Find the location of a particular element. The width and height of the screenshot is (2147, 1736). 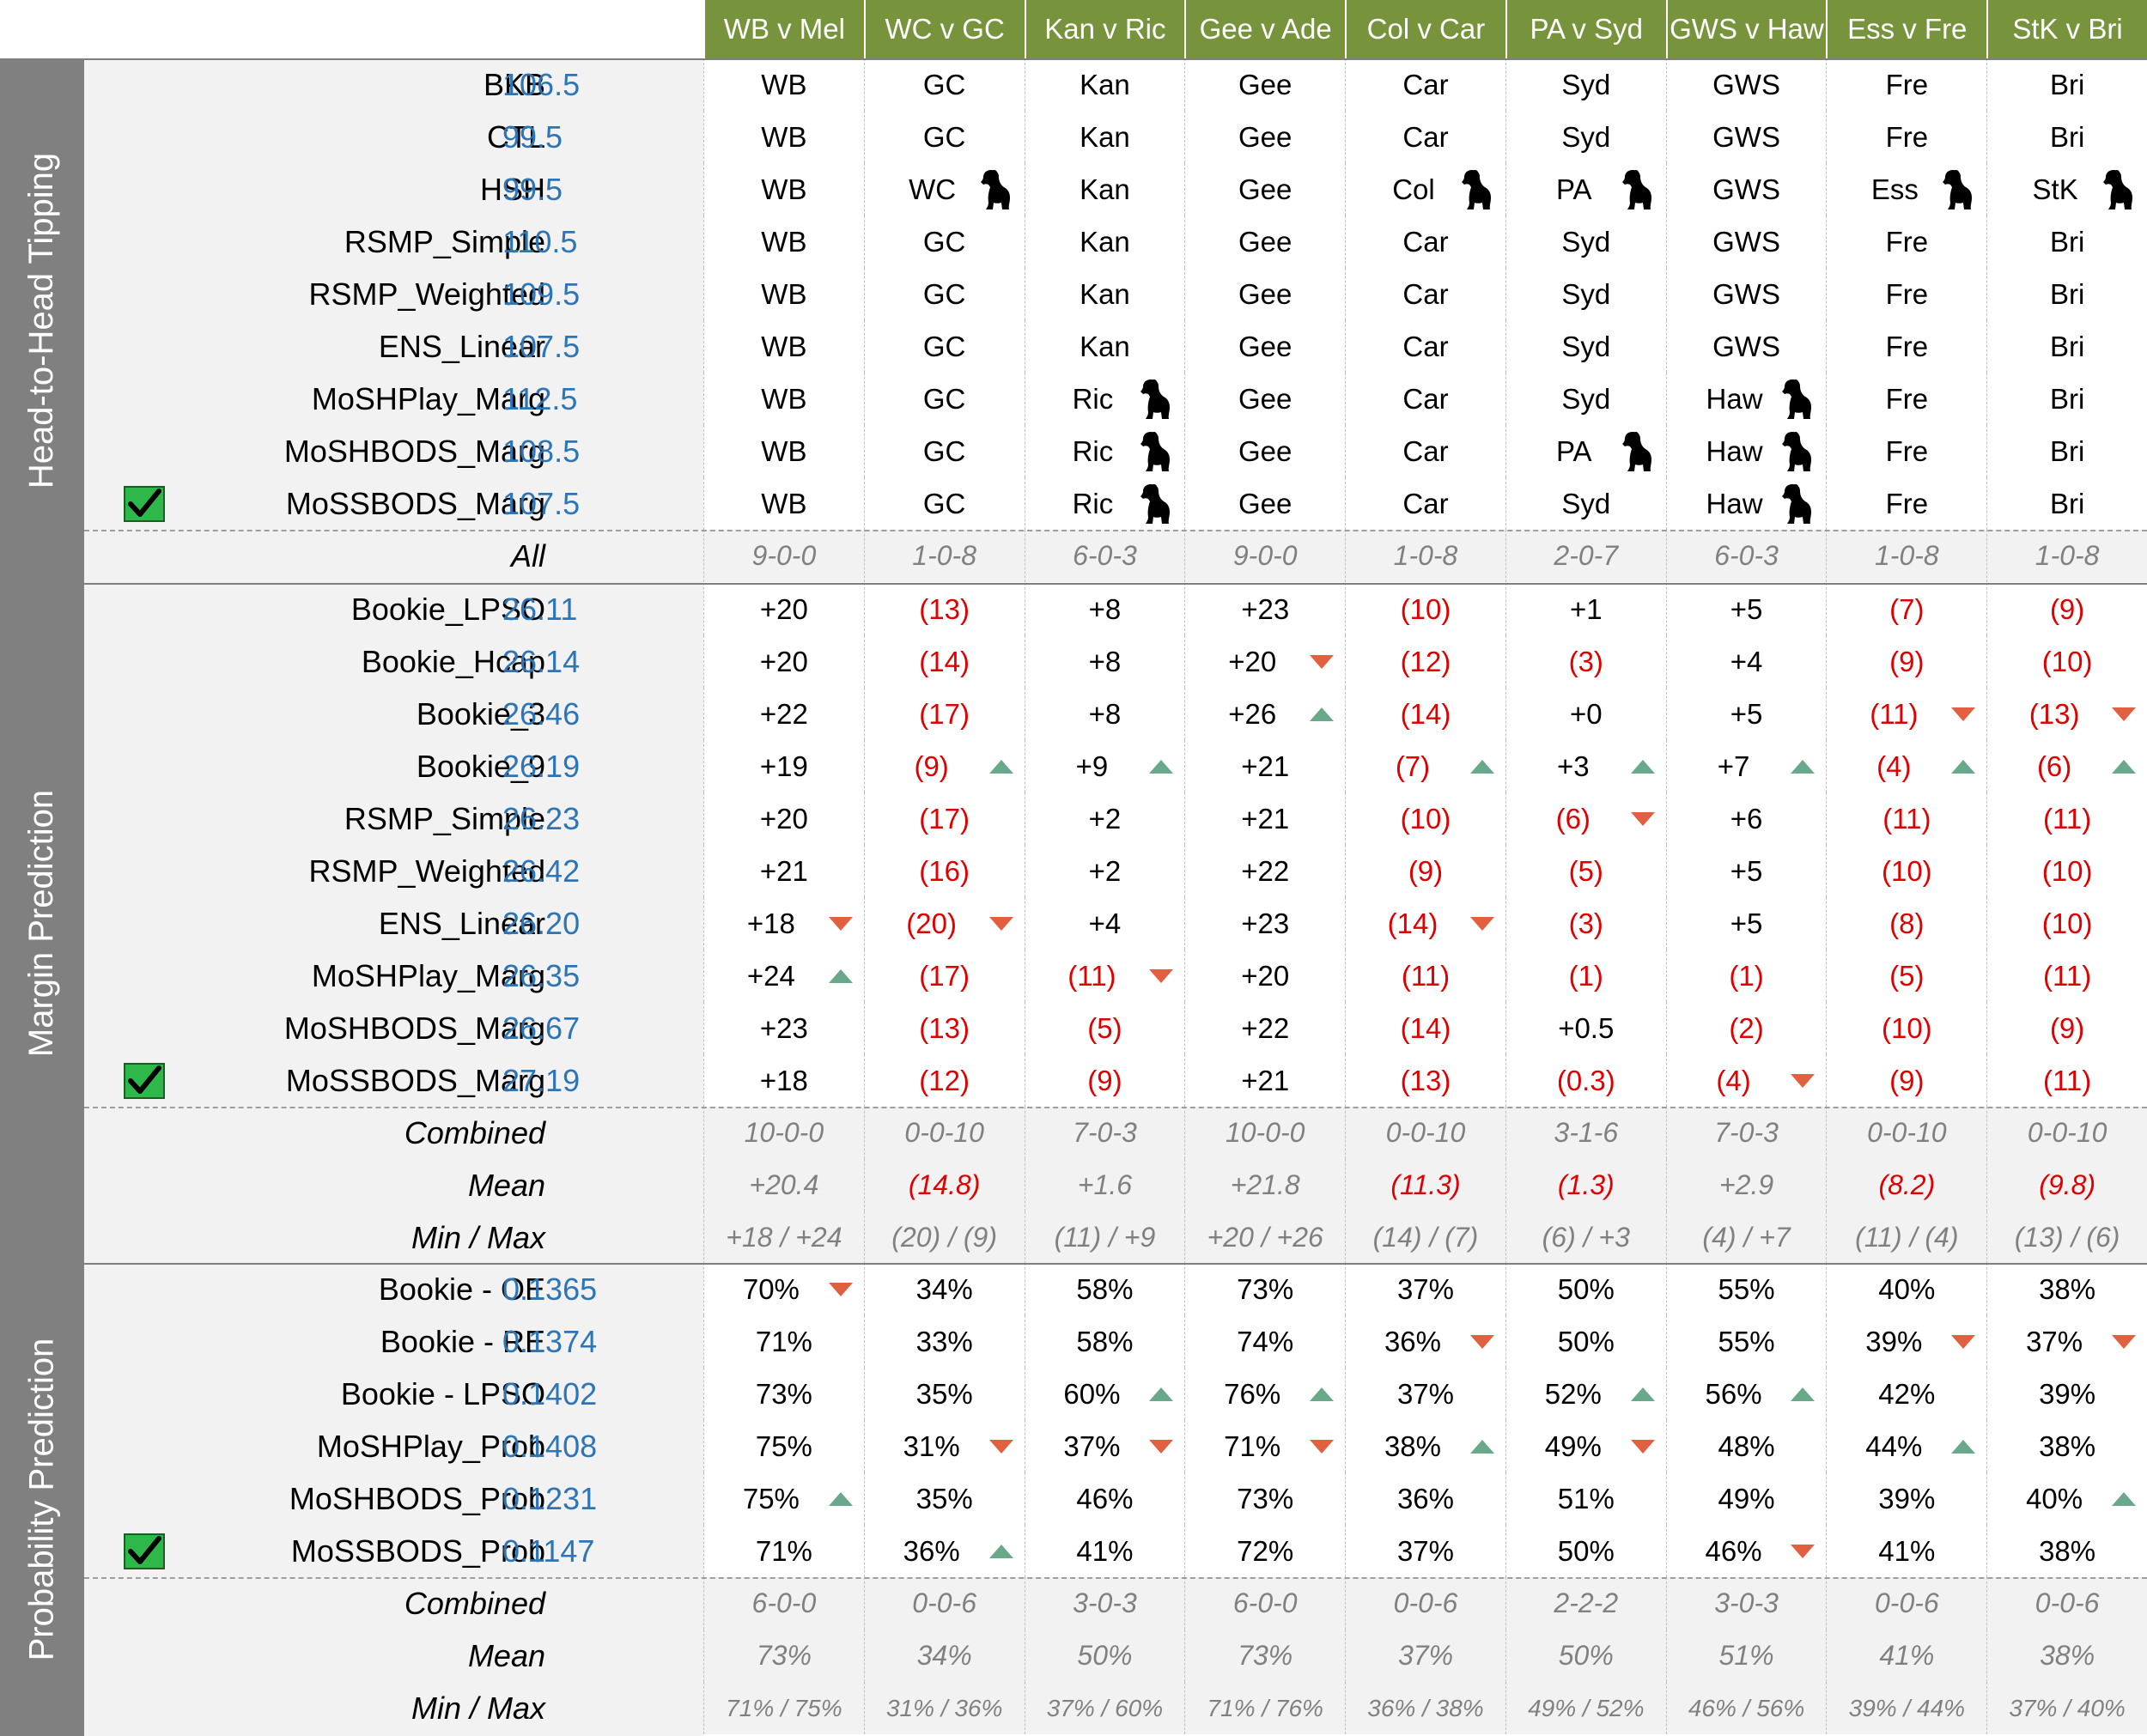

table-cell: GC is located at coordinates (944, 451).